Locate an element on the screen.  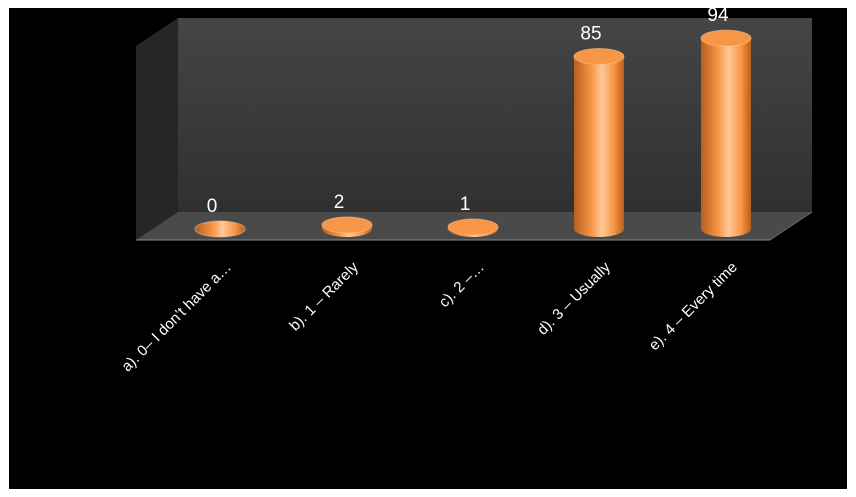
value-label-b: 2 is located at coordinates (339, 202).